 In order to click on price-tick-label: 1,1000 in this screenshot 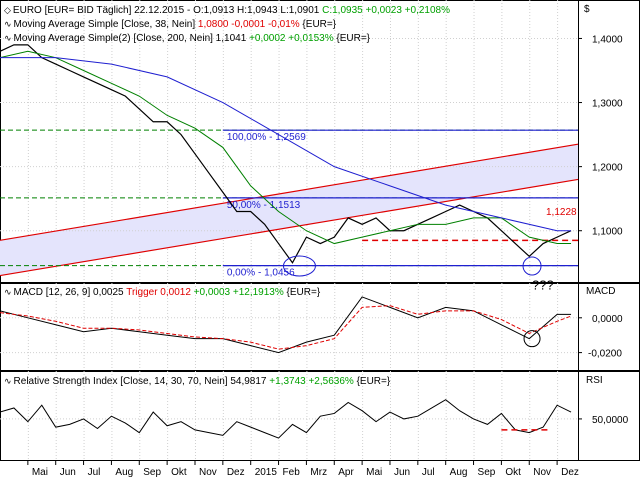, I will do `click(607, 232)`.